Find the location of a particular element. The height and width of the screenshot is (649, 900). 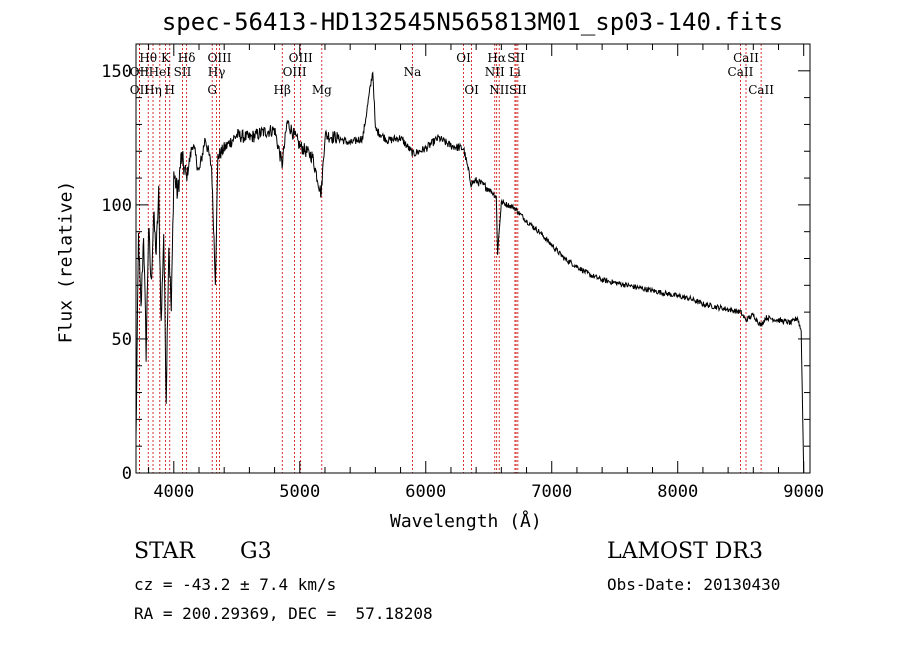

line-label-25: CaII is located at coordinates (741, 72).